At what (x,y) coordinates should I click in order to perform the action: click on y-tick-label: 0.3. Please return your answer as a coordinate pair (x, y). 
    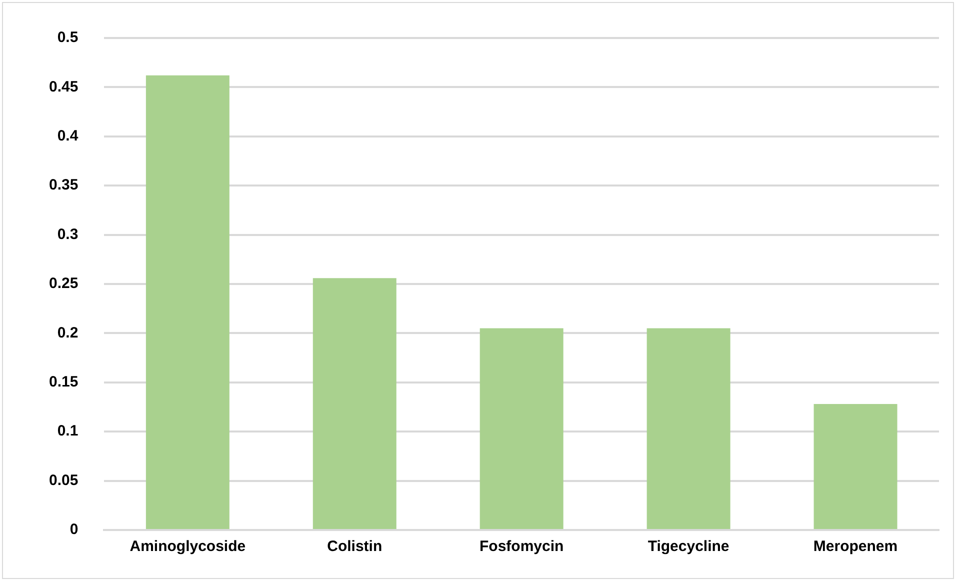
    Looking at the image, I should click on (67, 234).